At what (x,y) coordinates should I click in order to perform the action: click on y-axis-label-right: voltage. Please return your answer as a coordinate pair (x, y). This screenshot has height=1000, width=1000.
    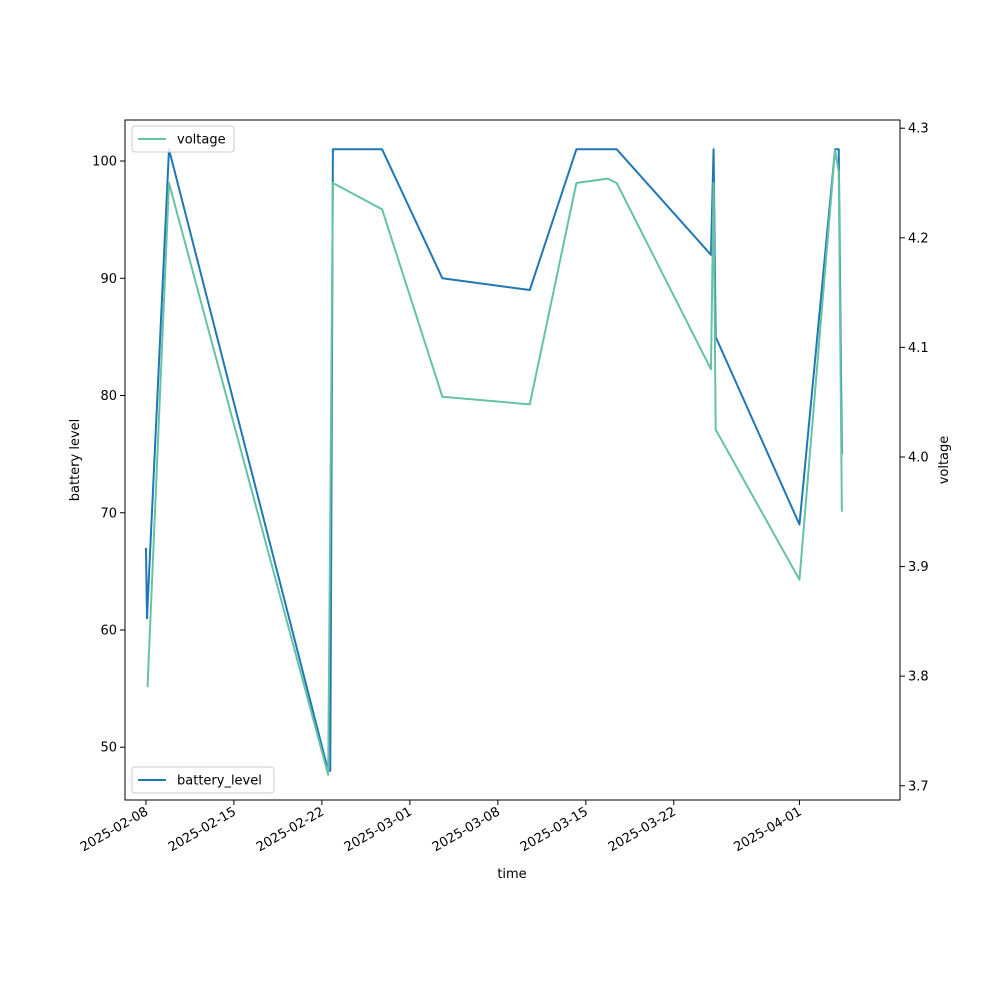
    Looking at the image, I should click on (944, 460).